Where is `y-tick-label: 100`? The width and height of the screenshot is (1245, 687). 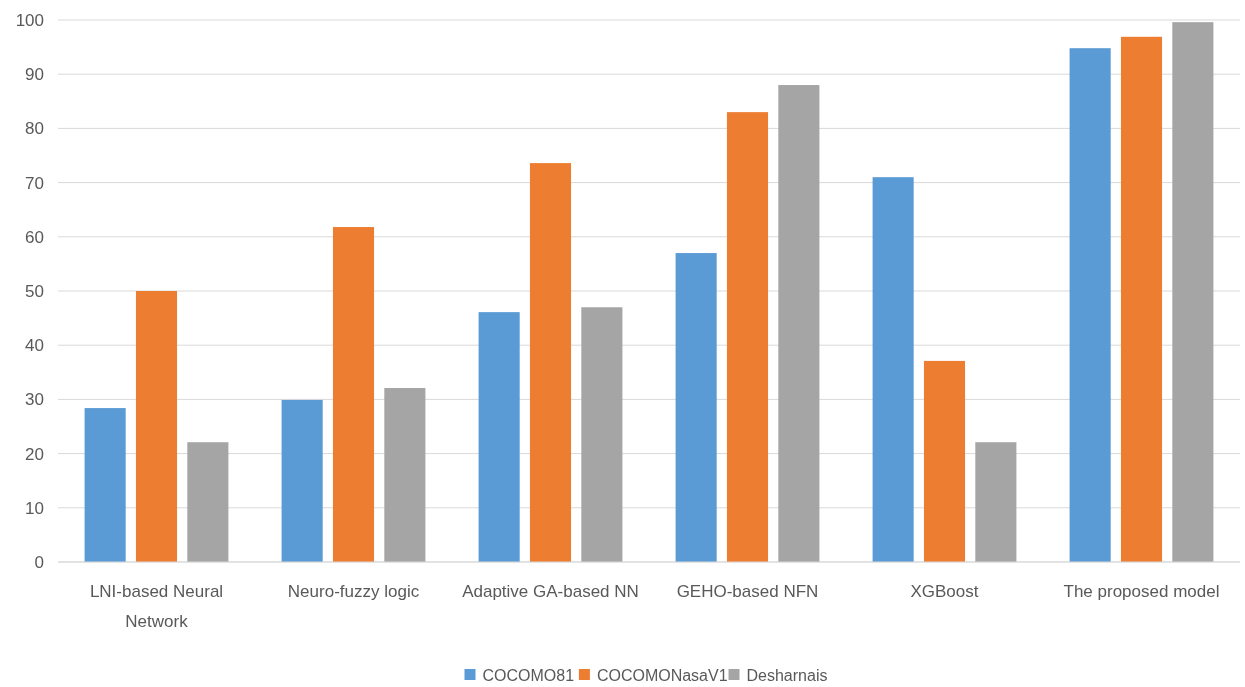 y-tick-label: 100 is located at coordinates (29, 20).